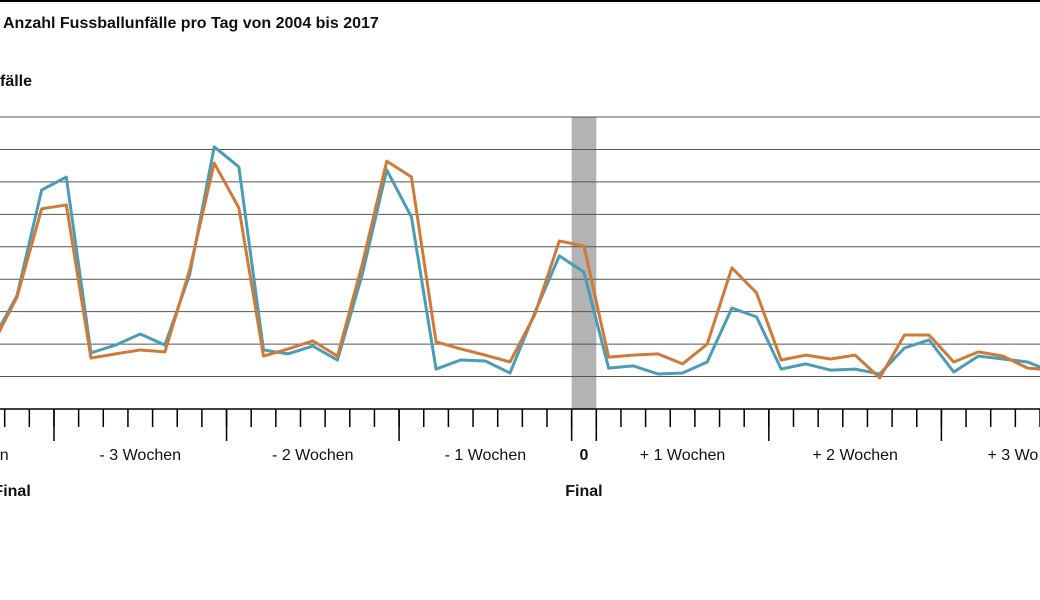 The height and width of the screenshot is (600, 1040). What do you see at coordinates (140, 455) in the screenshot?
I see `x-tick-label: - 3 Wochen` at bounding box center [140, 455].